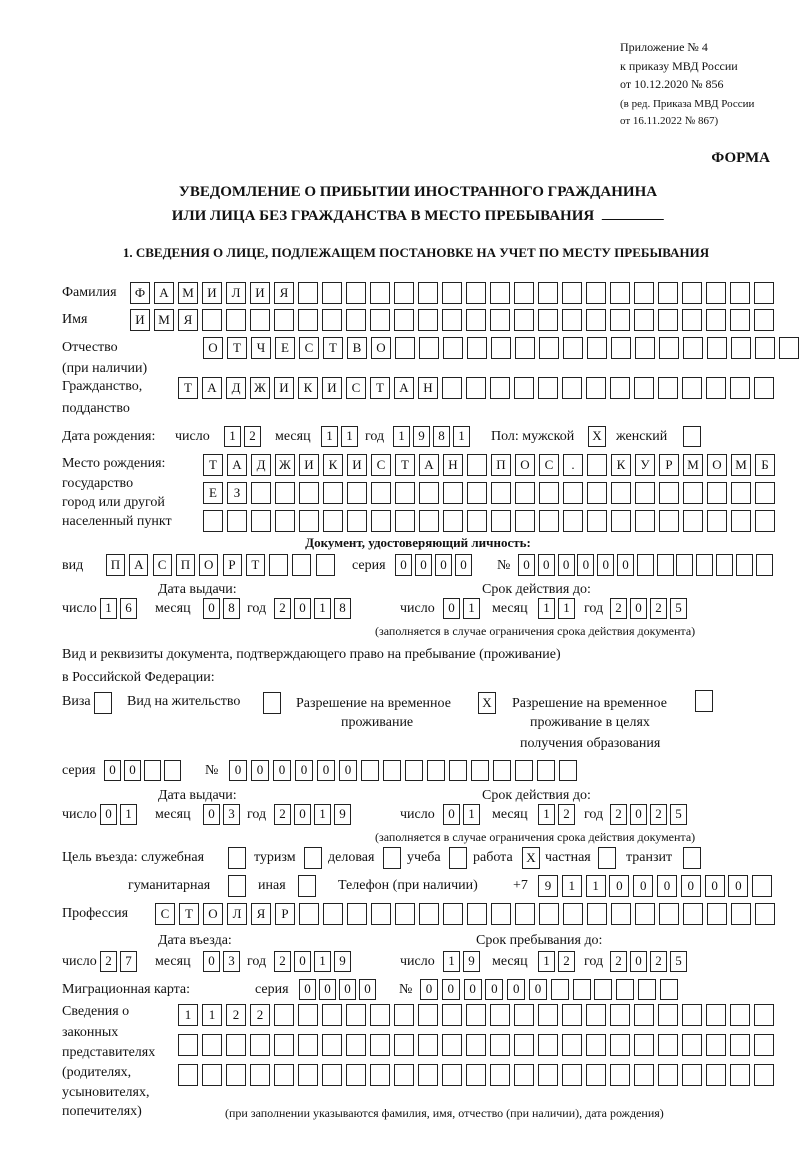  I want to click on char-box: Д, so click(236, 388).